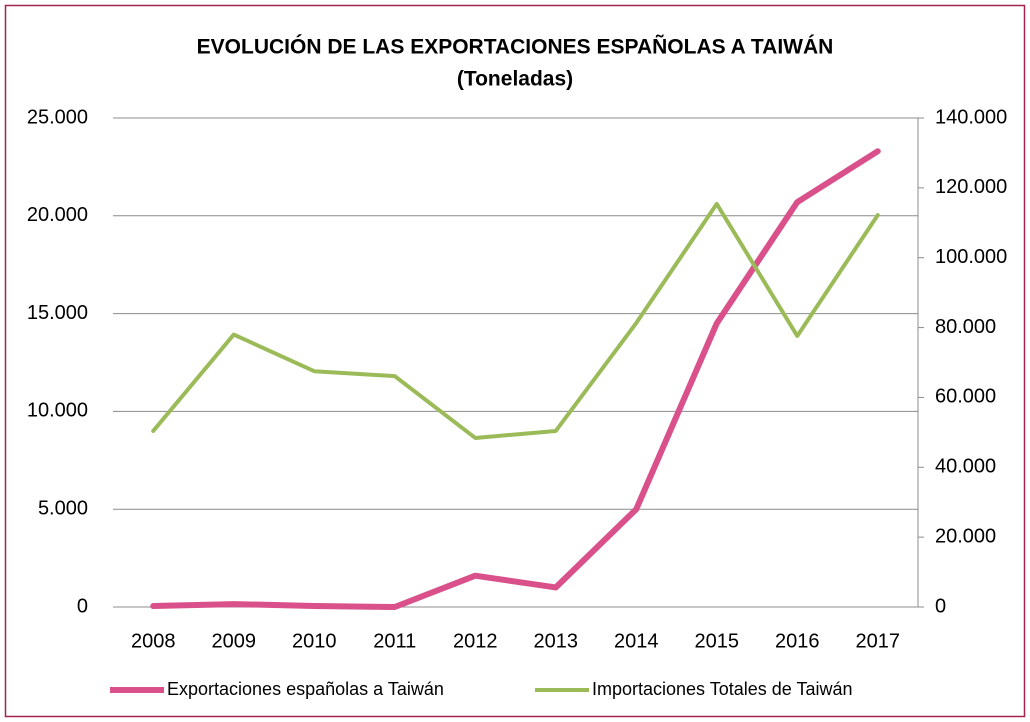  What do you see at coordinates (57, 313) in the screenshot?
I see `y-tick-label: 15.000` at bounding box center [57, 313].